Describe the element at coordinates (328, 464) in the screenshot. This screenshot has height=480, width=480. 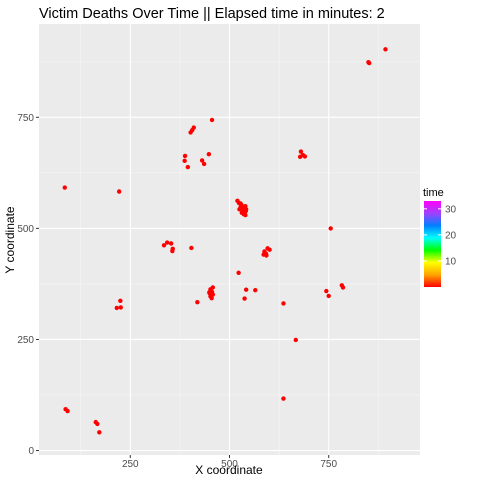
I see `x-tick-label: 750` at that location.